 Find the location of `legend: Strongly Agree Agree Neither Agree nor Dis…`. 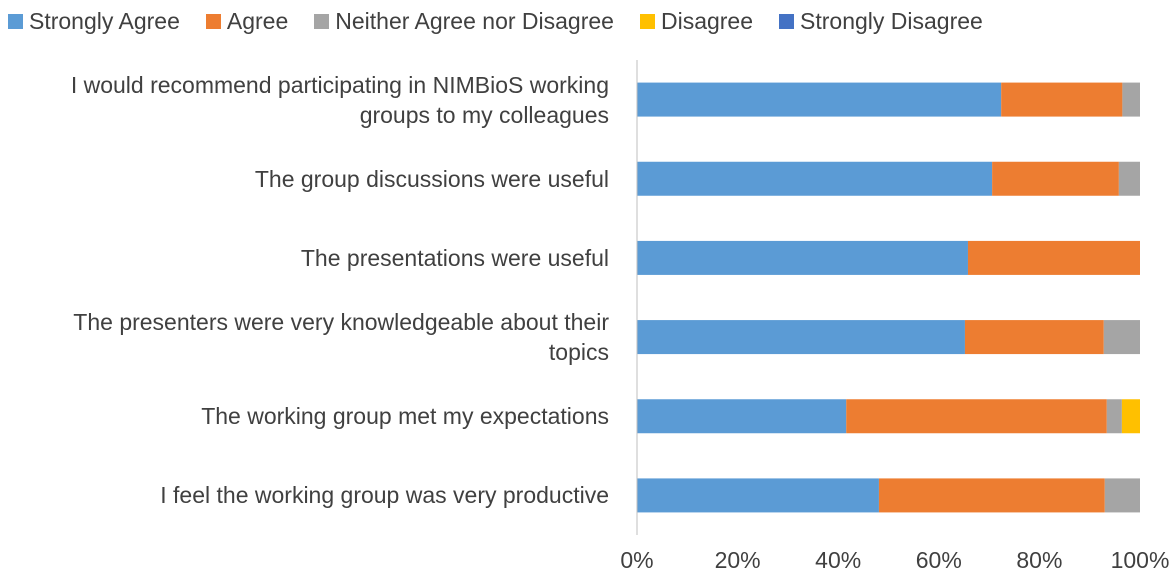

legend: Strongly Agree Agree Neither Agree nor Dis… is located at coordinates (495, 21).